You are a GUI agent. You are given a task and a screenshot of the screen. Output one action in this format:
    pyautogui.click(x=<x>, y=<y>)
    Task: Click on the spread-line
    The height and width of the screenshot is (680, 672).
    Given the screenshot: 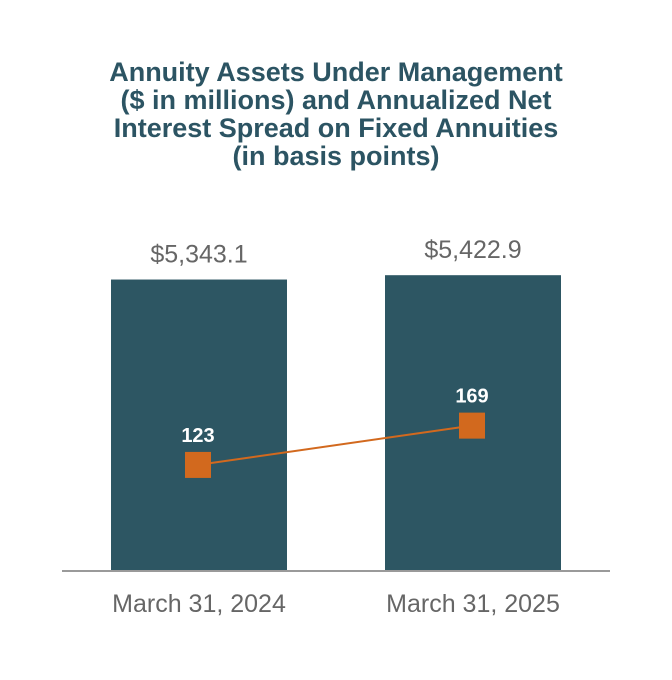 What is the action you would take?
    pyautogui.click(x=335, y=445)
    